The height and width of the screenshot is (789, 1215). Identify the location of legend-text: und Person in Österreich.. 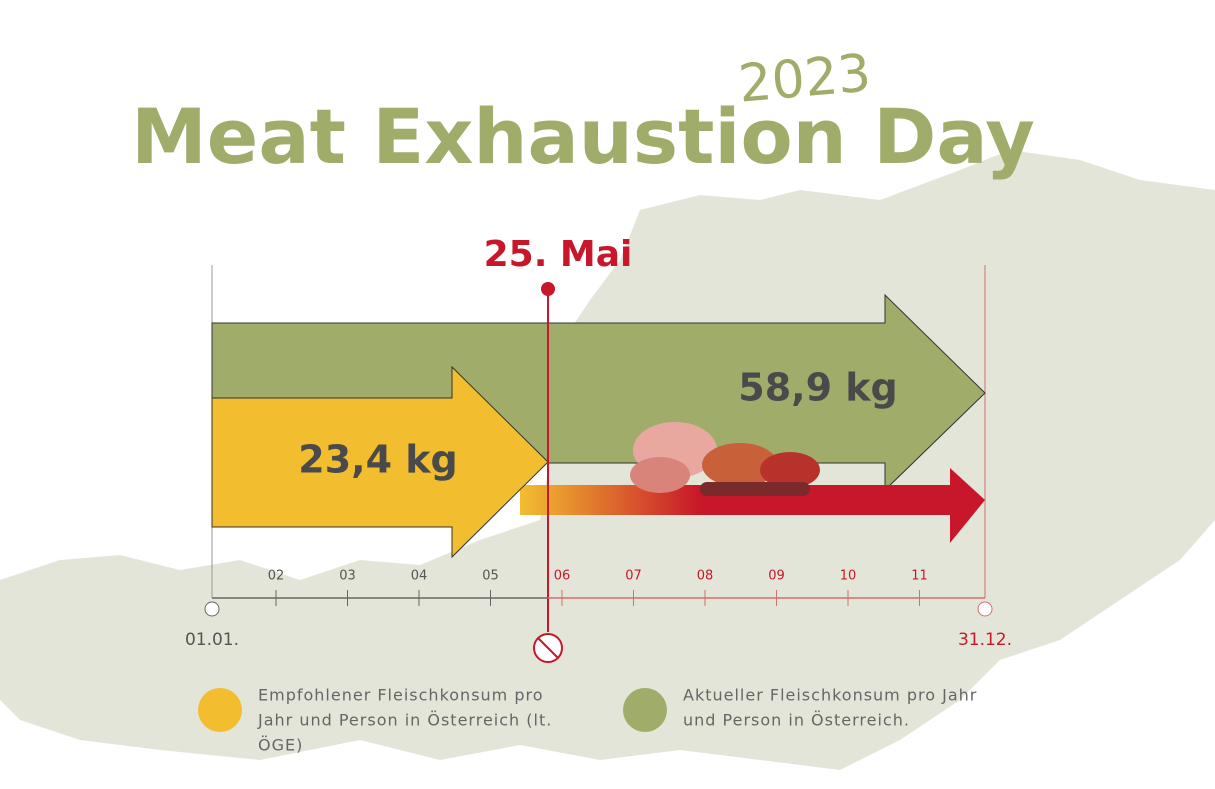
(796, 720).